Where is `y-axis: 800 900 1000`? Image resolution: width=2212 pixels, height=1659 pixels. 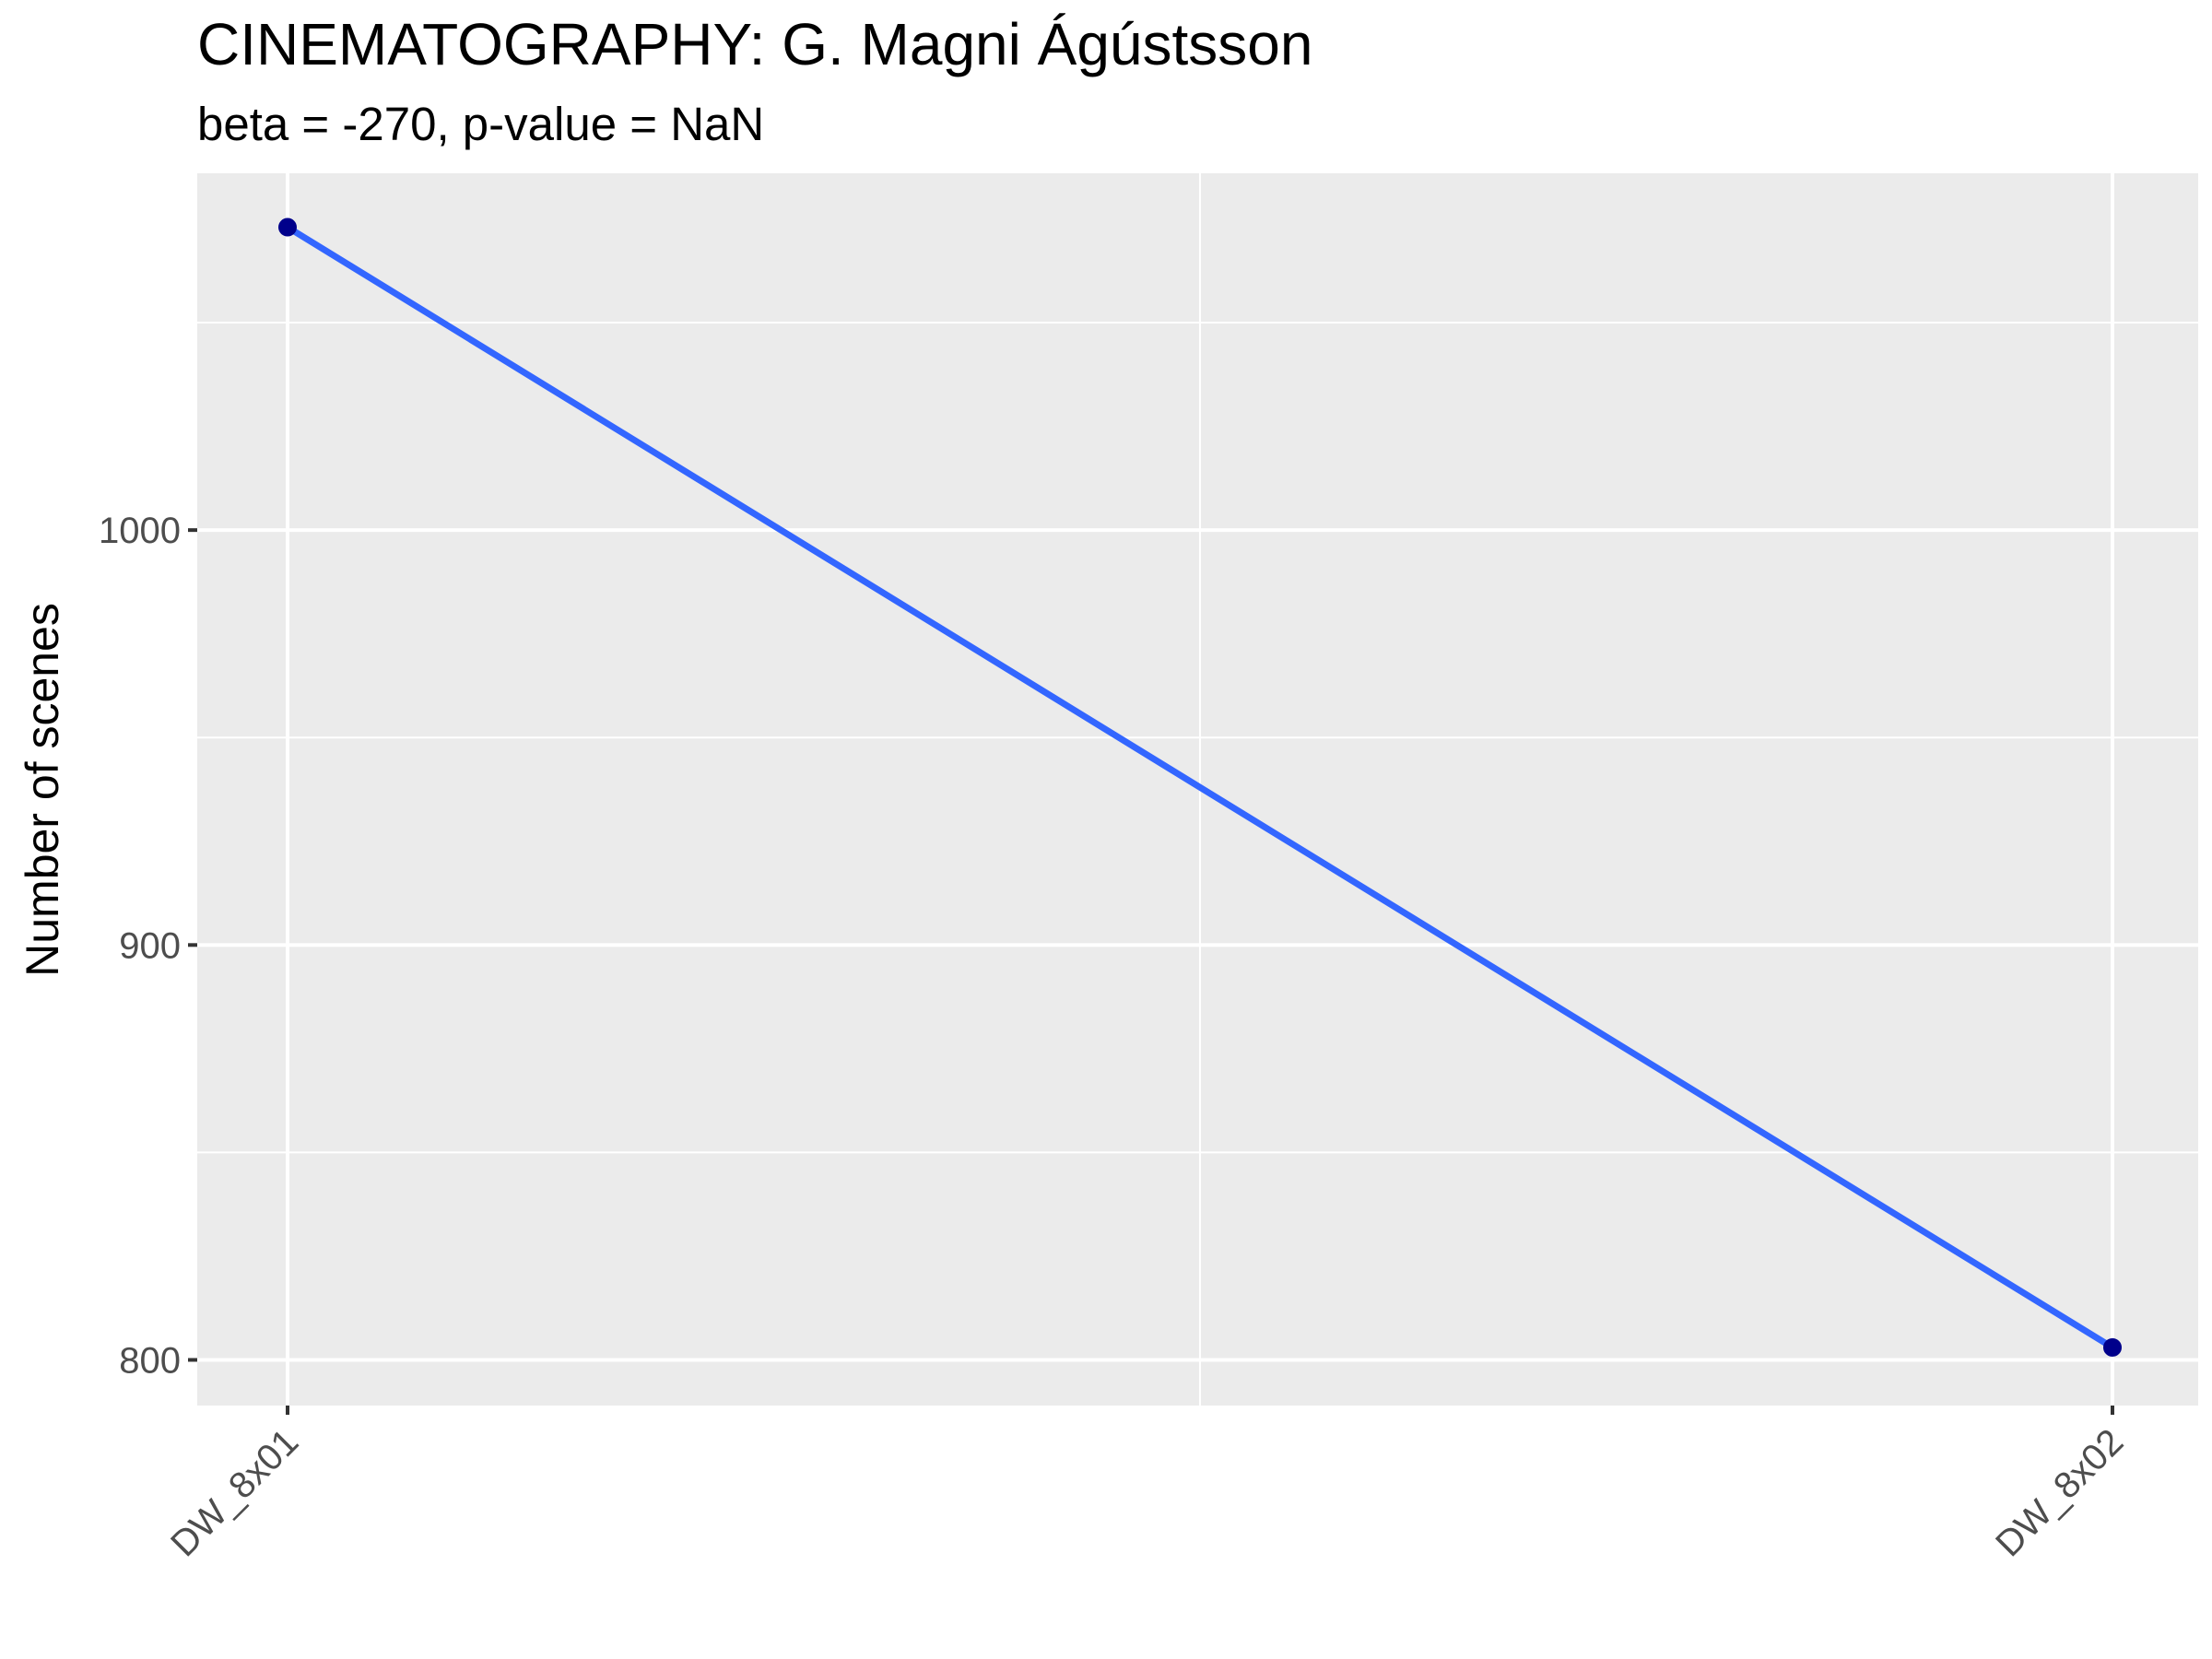
y-axis: 800 900 1000 is located at coordinates (148, 946).